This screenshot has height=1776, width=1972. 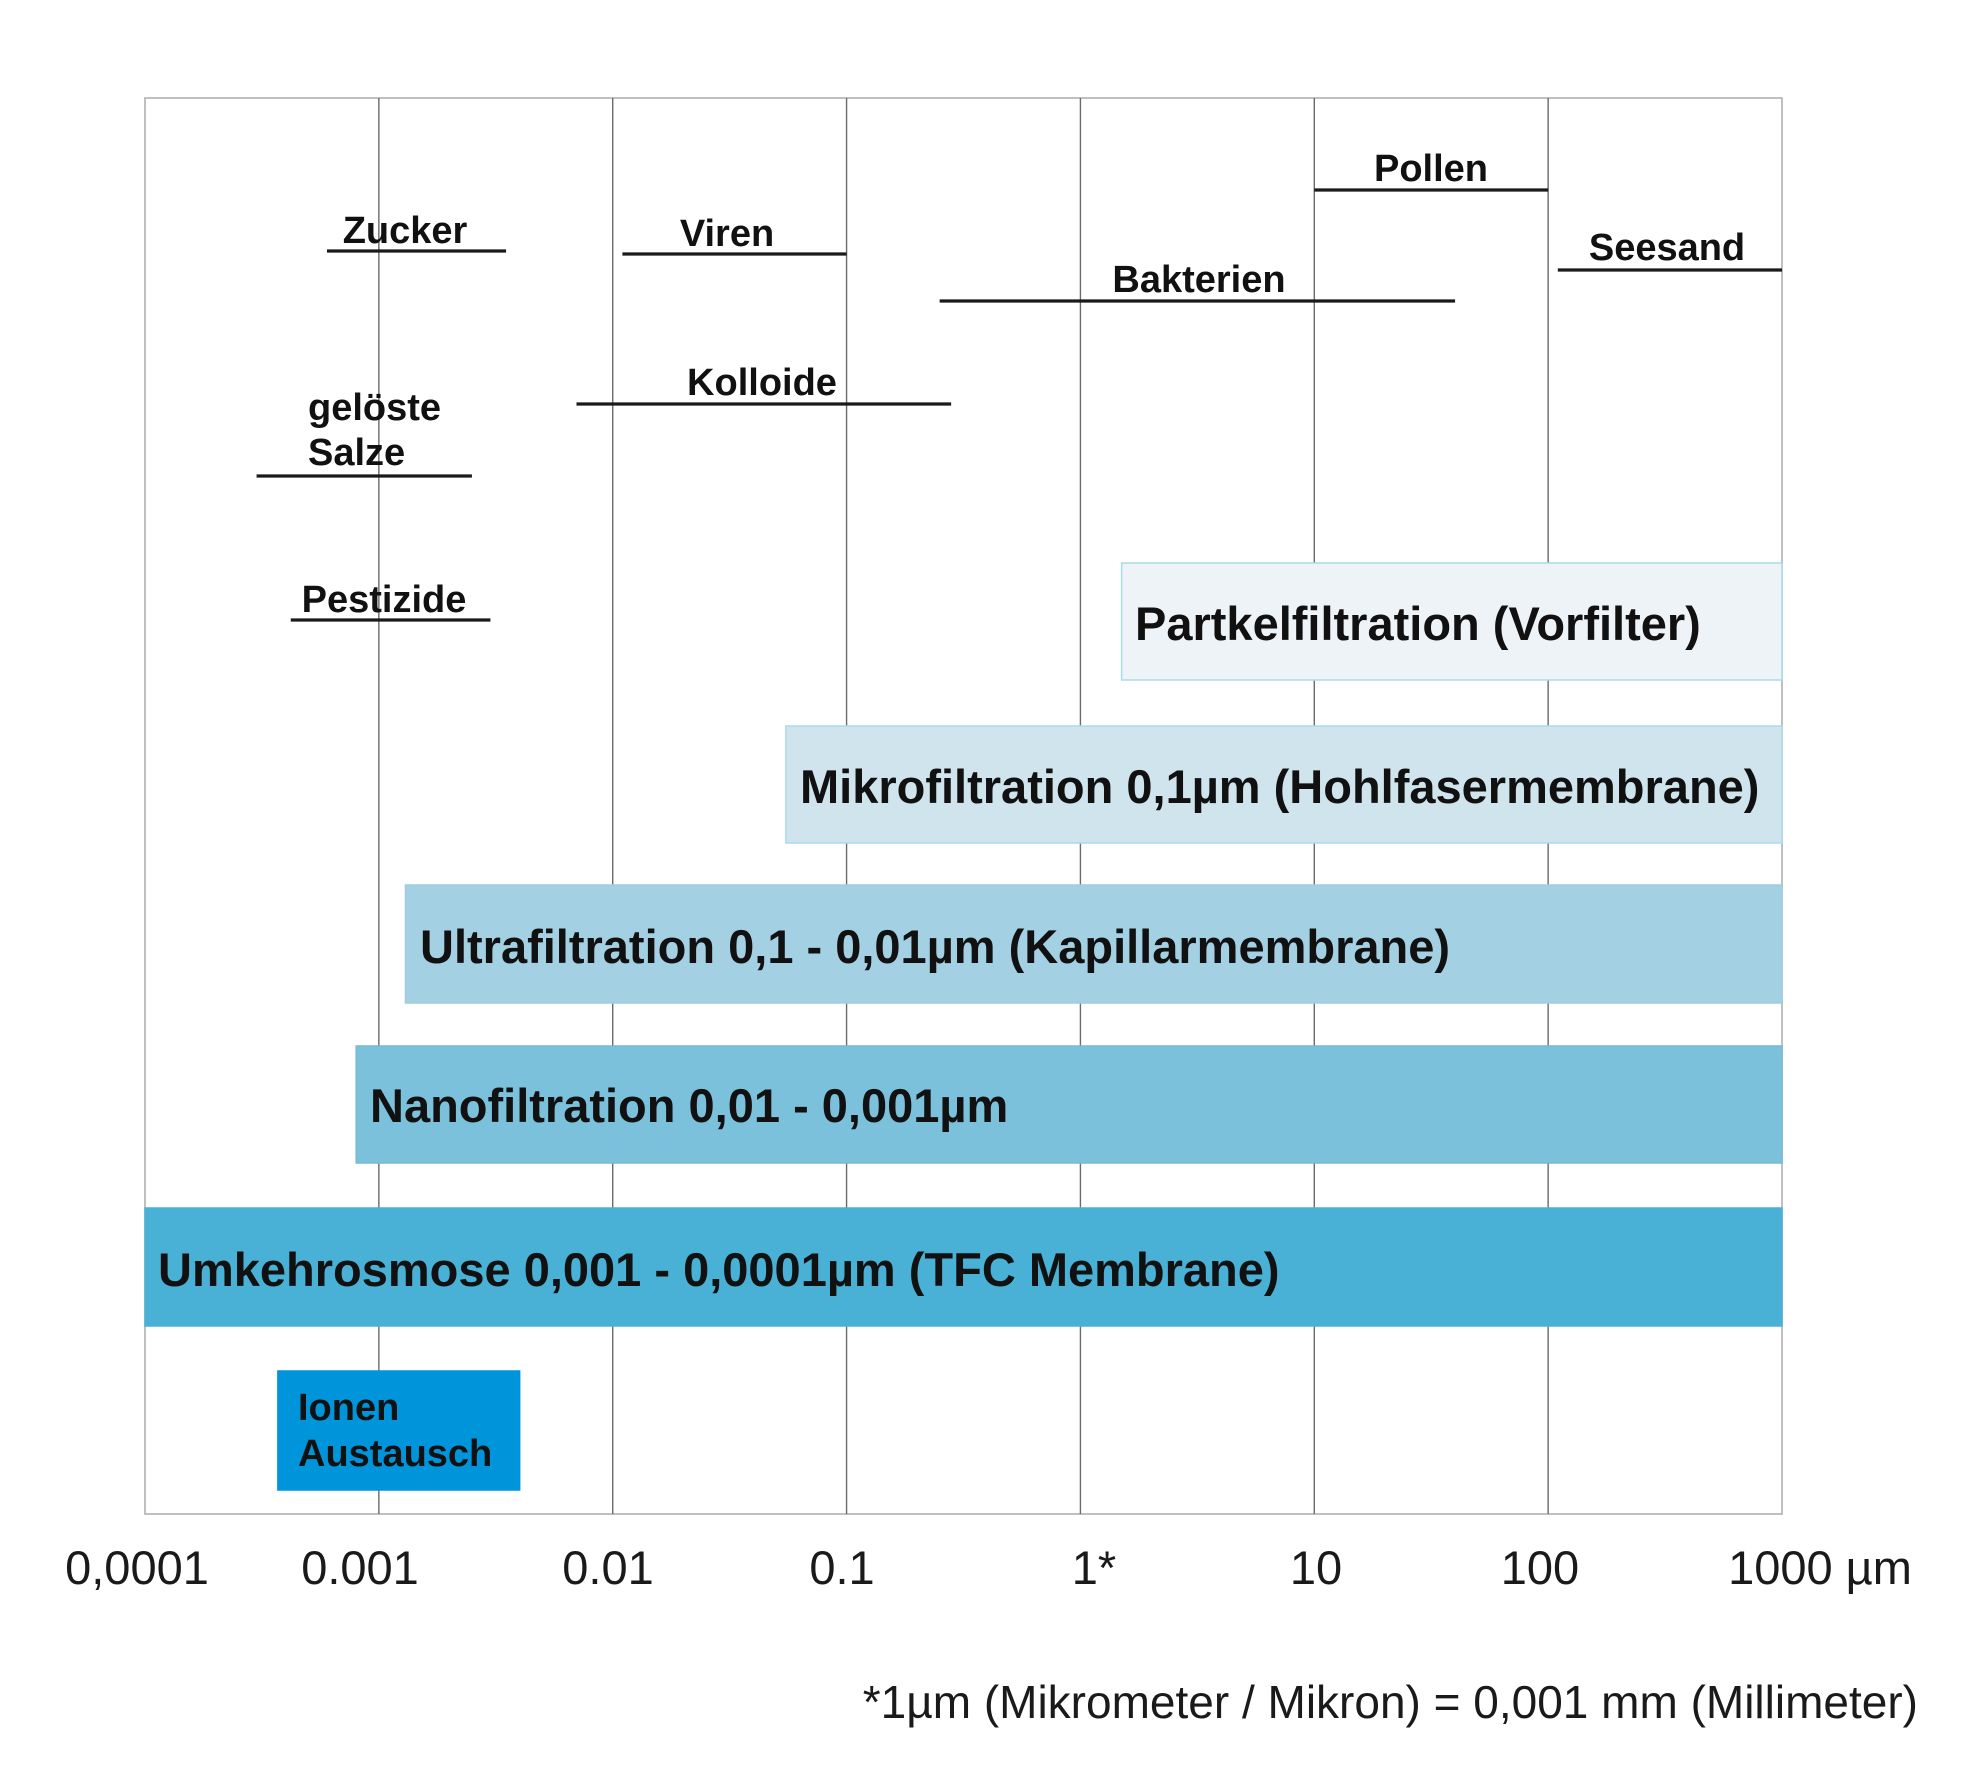 I want to click on particle-label: Seesand, so click(x=1667, y=248).